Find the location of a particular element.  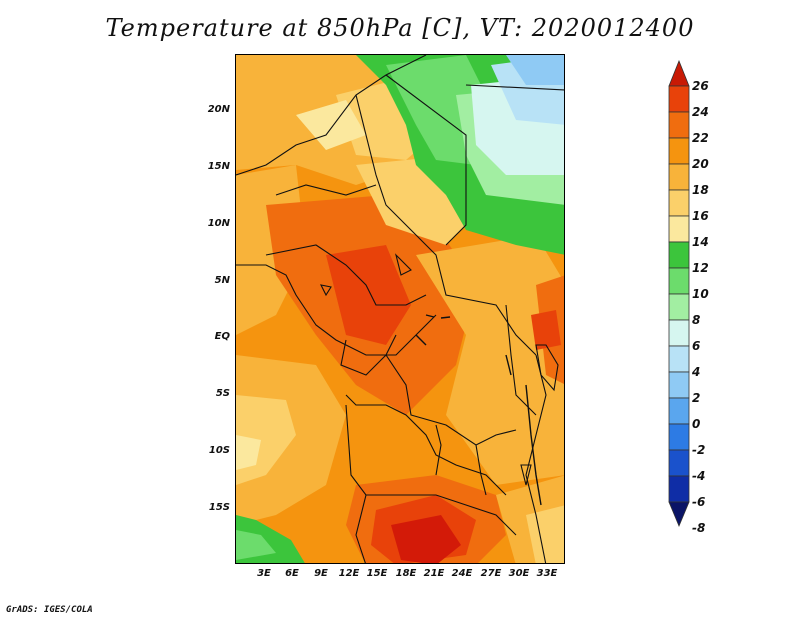

colorbar-bottom-arrow is located at coordinates (679, 514).